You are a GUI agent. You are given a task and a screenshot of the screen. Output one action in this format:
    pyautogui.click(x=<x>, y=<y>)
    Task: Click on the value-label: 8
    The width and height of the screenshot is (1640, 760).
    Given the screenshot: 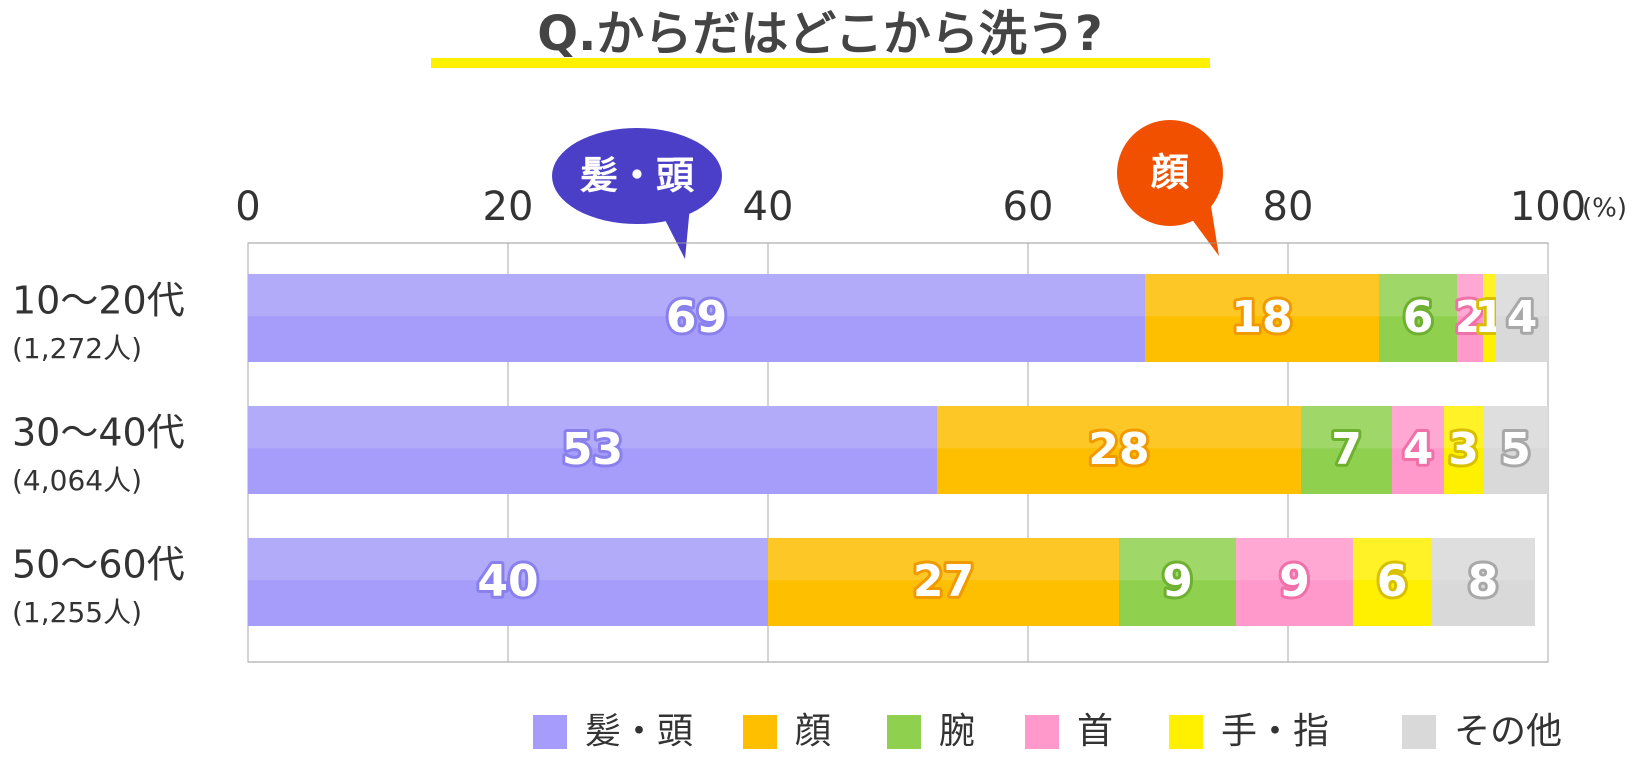 What is the action you would take?
    pyautogui.click(x=1483, y=581)
    